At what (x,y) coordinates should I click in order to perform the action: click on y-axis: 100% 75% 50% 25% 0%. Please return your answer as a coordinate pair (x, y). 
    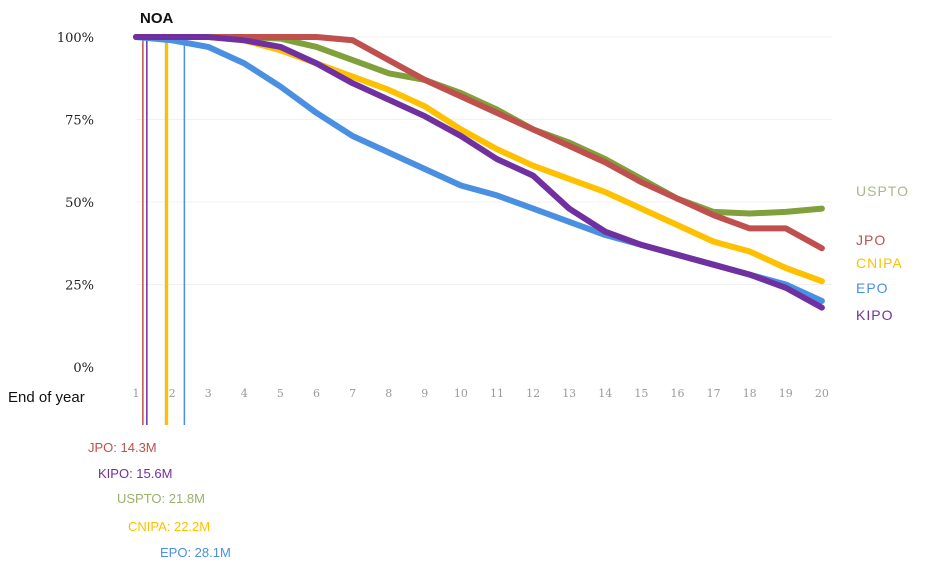
    Looking at the image, I should click on (75, 203).